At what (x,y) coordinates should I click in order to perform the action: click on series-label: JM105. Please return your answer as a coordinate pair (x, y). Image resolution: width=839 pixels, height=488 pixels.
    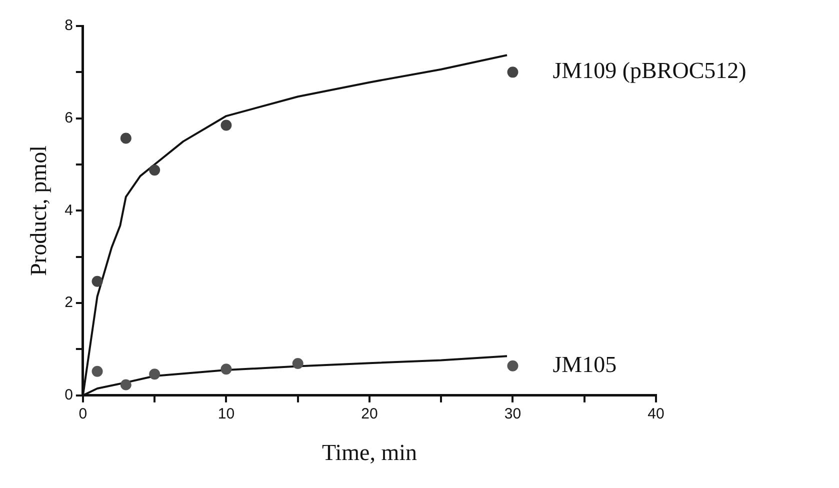
    Looking at the image, I should click on (584, 364).